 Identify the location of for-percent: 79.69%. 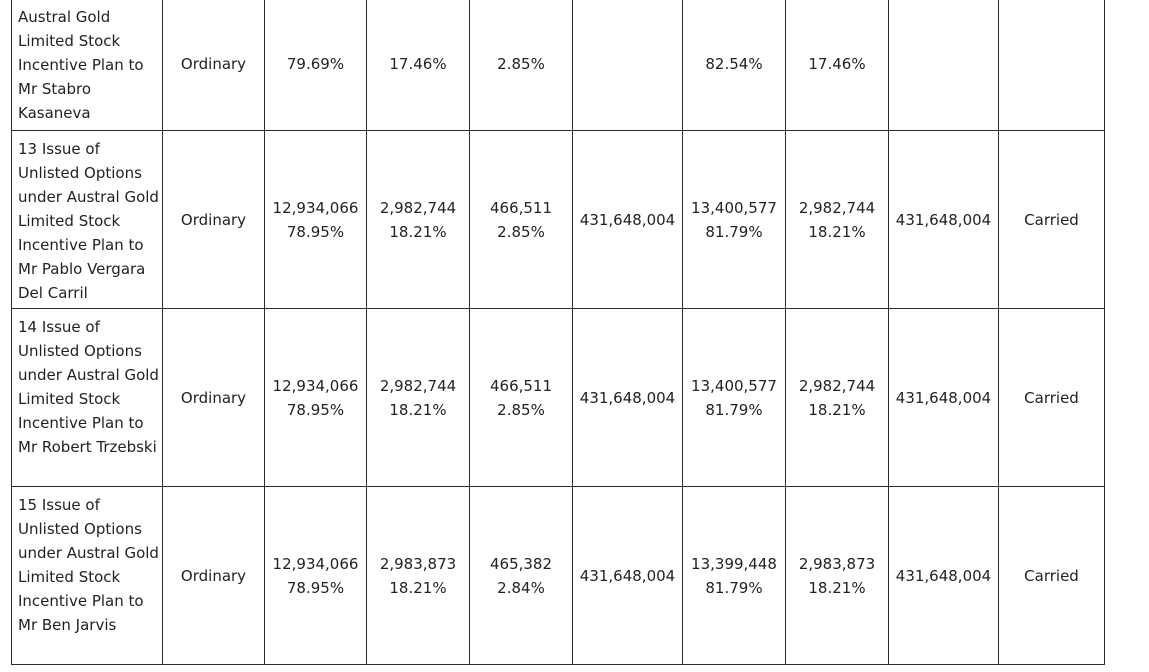
(315, 64).